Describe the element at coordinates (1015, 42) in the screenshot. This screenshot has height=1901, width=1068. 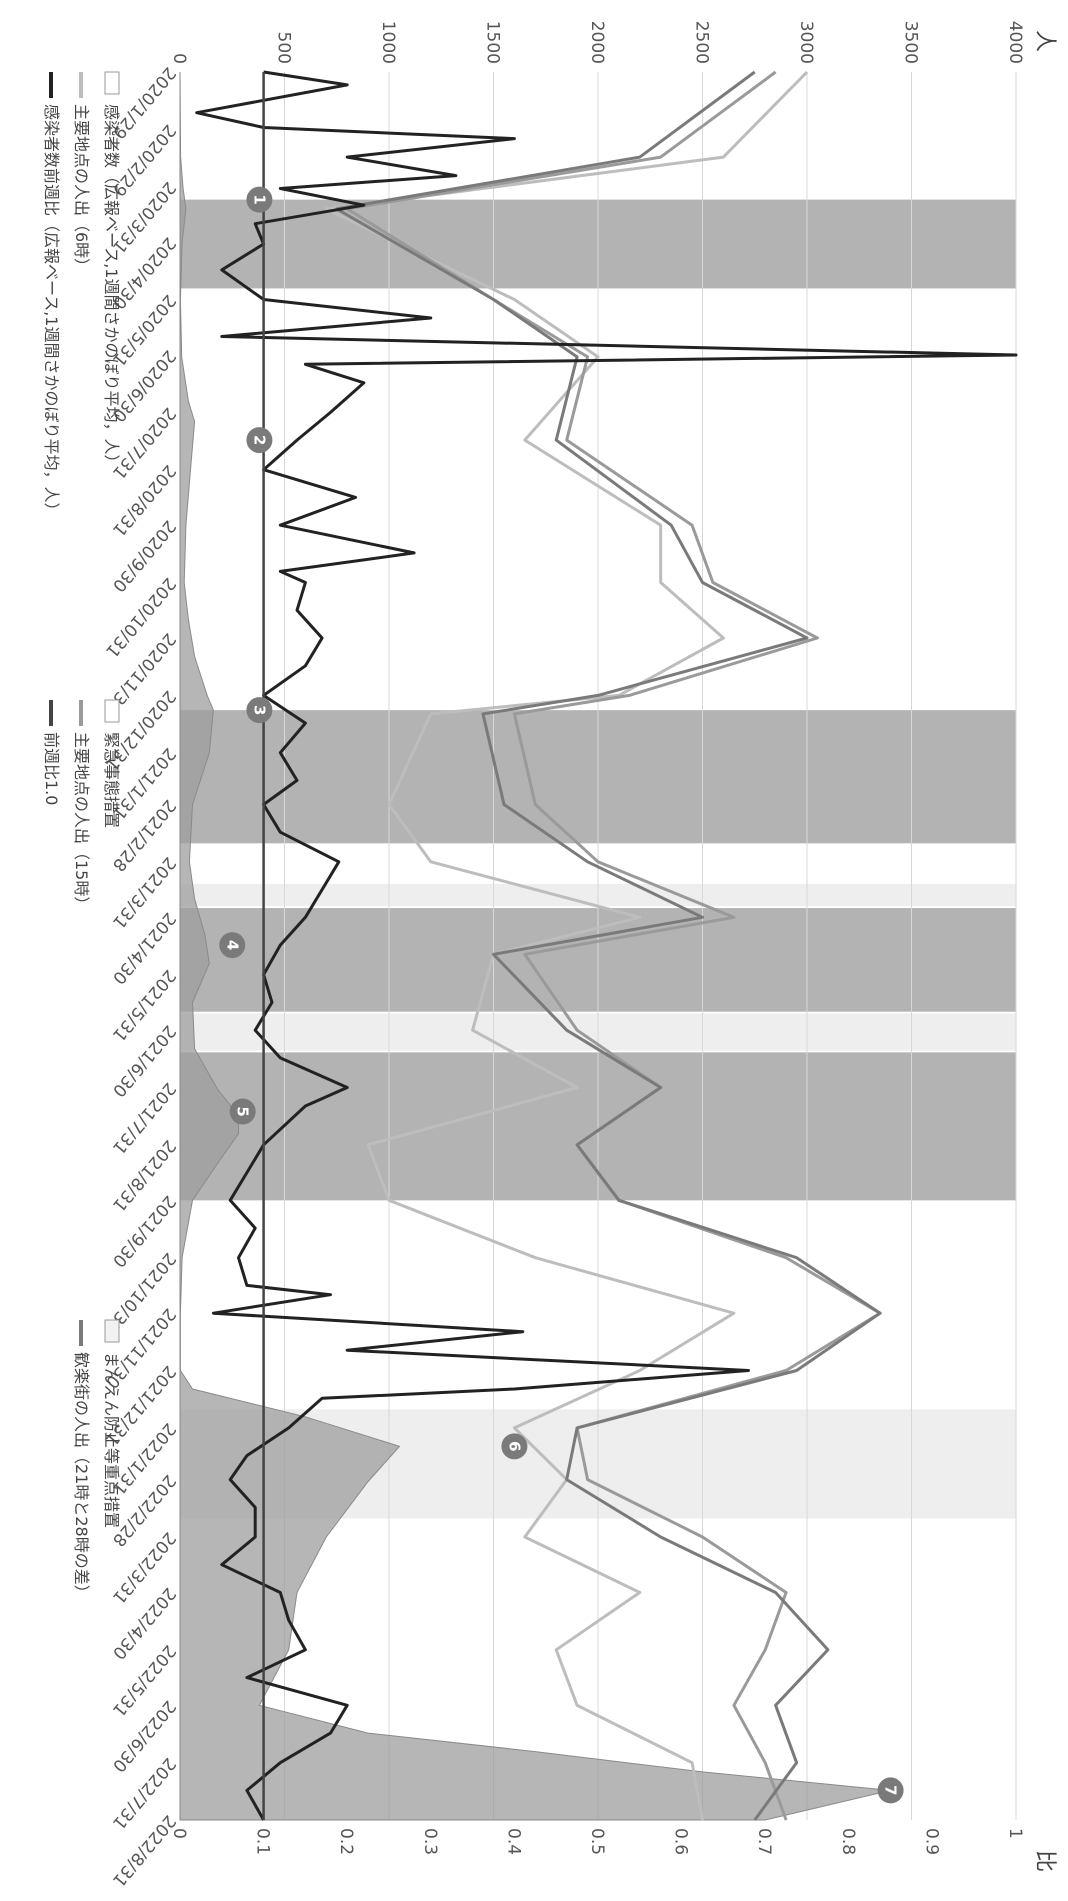
I see `left-tick-label: 4000` at that location.